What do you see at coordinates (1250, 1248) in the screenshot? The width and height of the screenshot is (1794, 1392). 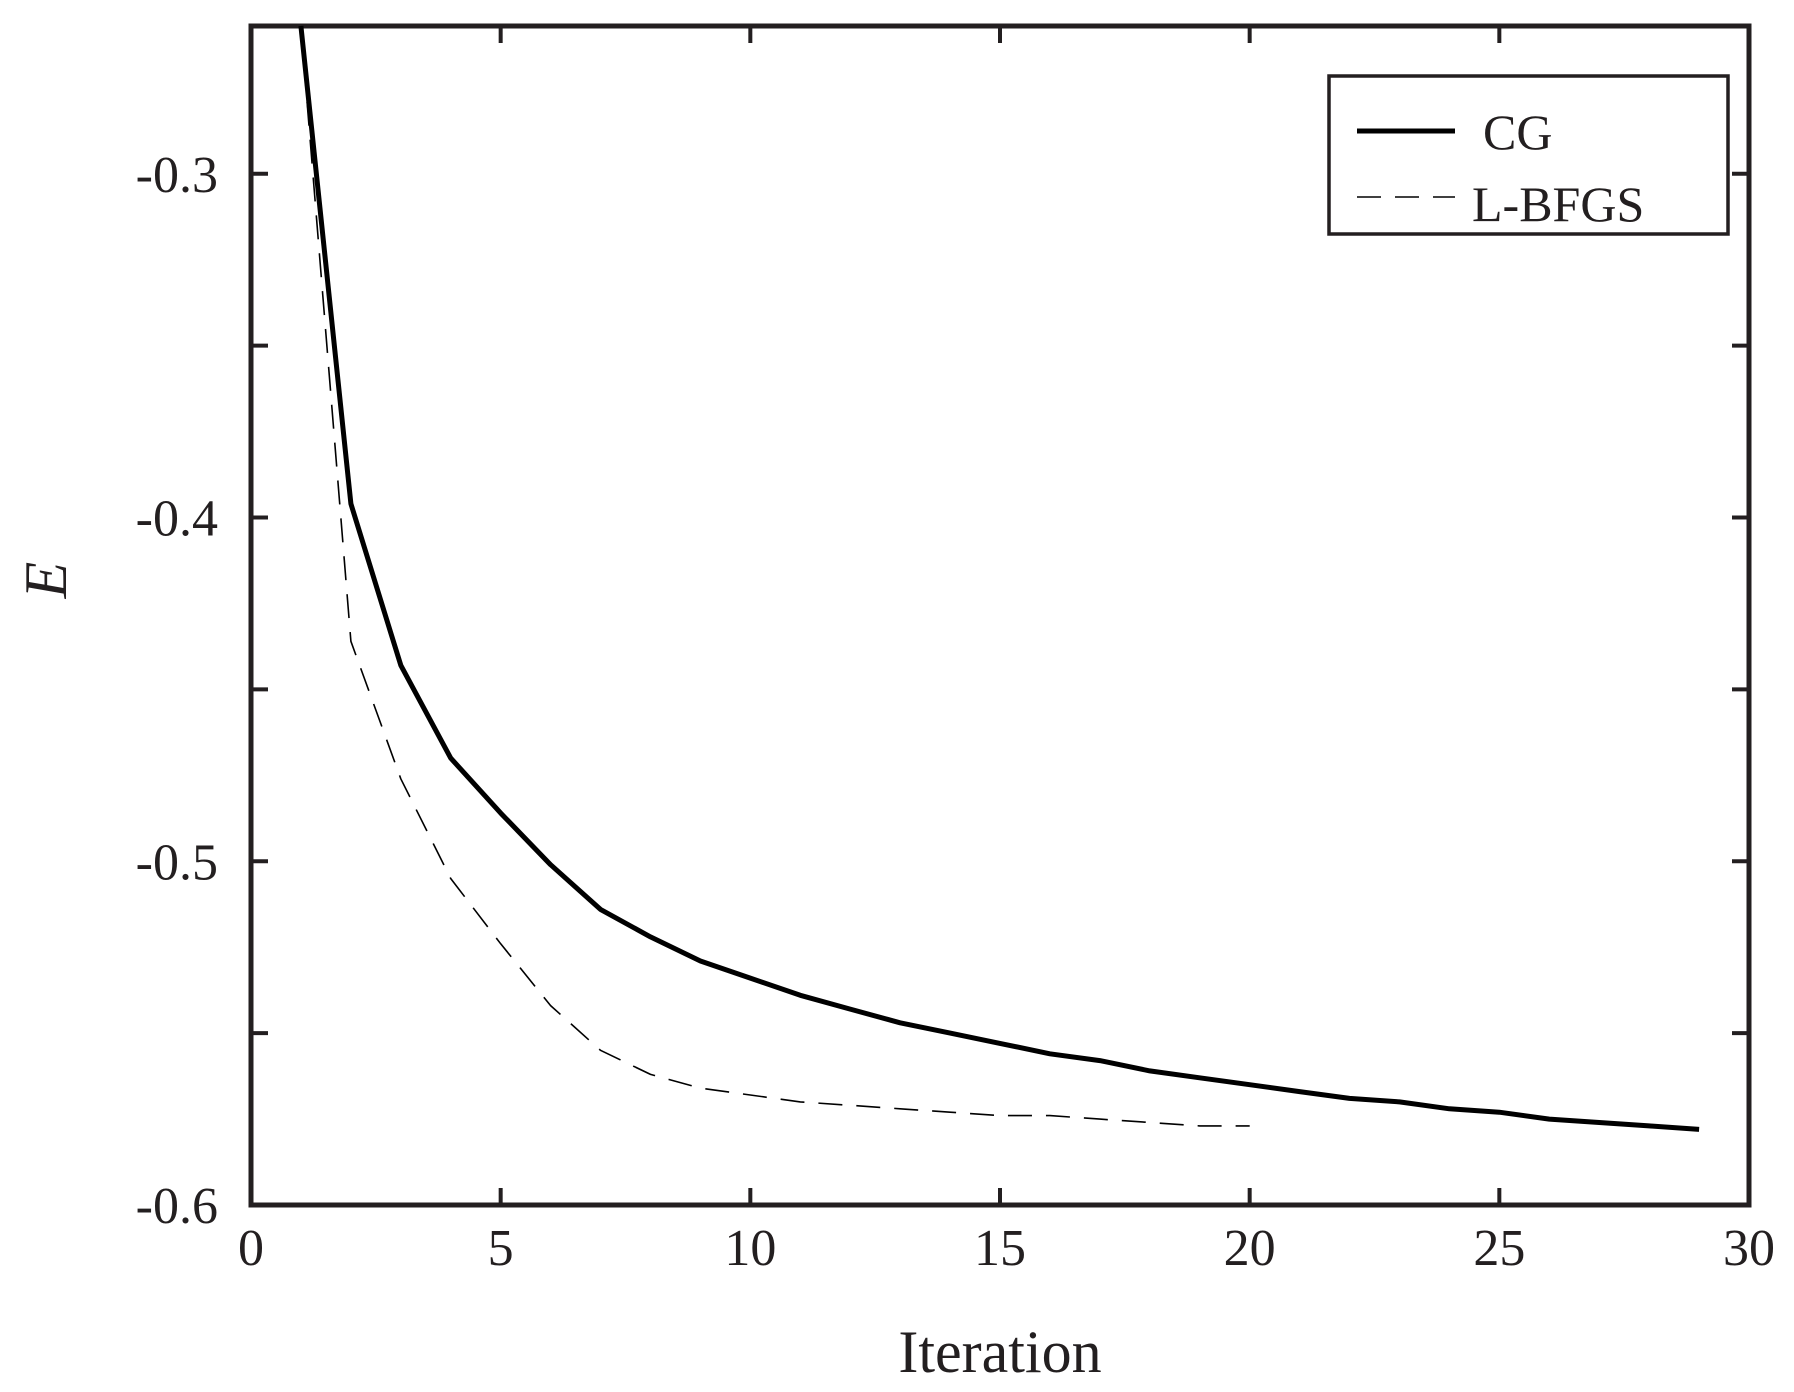 I see `x-tick-label: 20` at bounding box center [1250, 1248].